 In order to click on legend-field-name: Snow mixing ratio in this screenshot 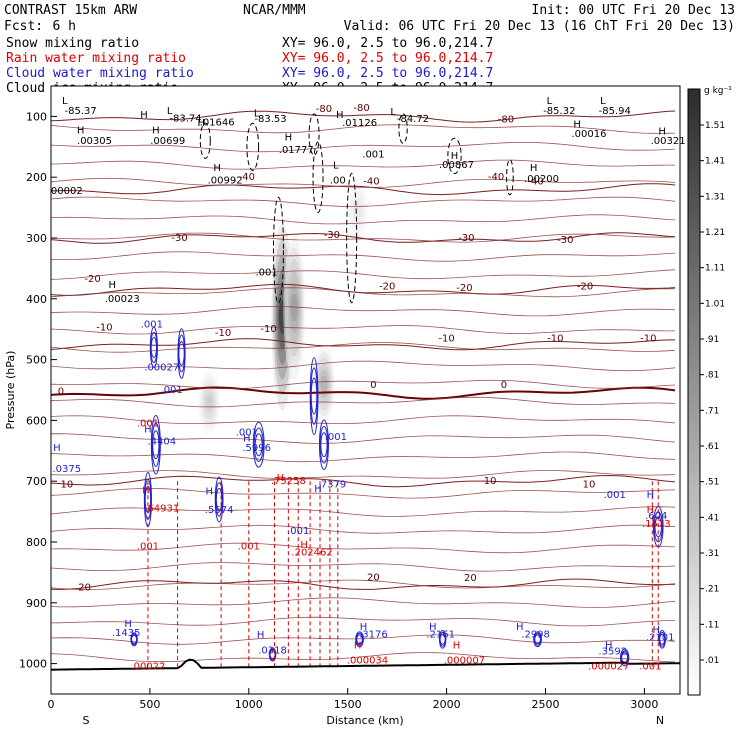, I will do `click(72, 43)`.